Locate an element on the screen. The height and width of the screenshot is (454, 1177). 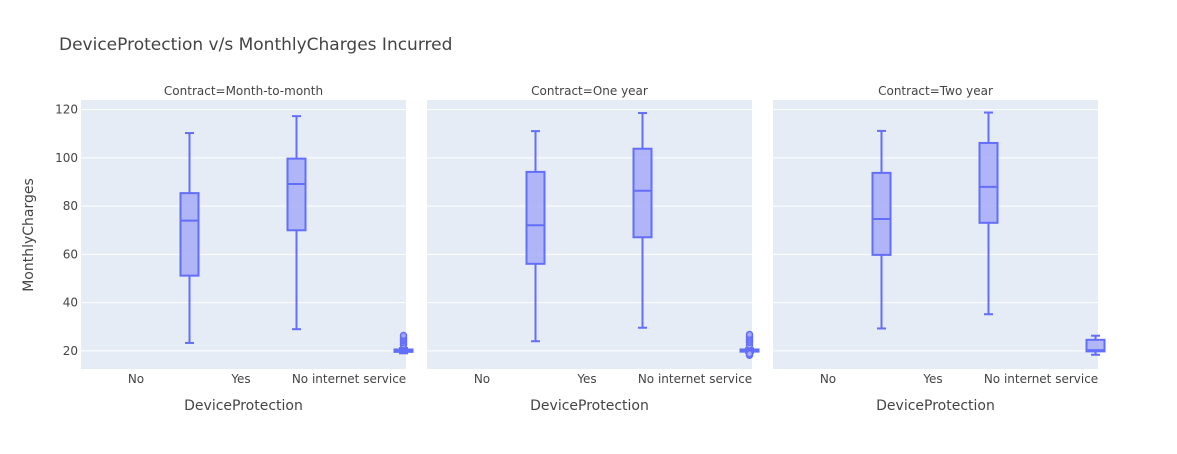
y-tick-label: 100 is located at coordinates (66, 158).